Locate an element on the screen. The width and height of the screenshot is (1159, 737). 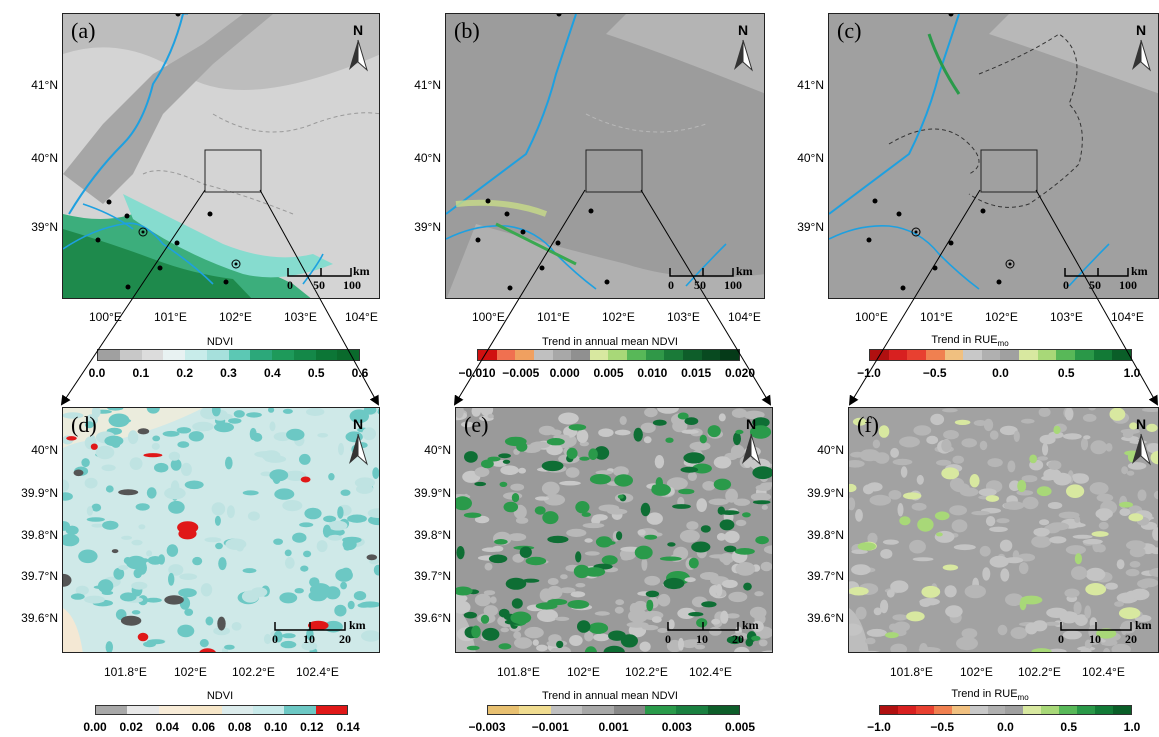
colorbar-tick-label: 0.2 is located at coordinates (184, 373).